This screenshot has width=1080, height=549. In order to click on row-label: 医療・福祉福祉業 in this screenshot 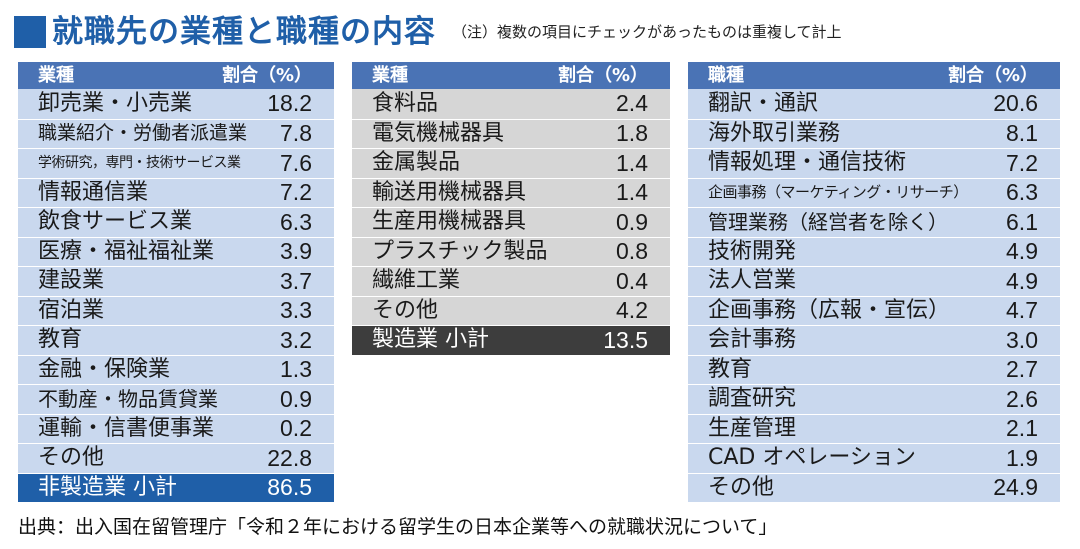, I will do `click(126, 251)`.